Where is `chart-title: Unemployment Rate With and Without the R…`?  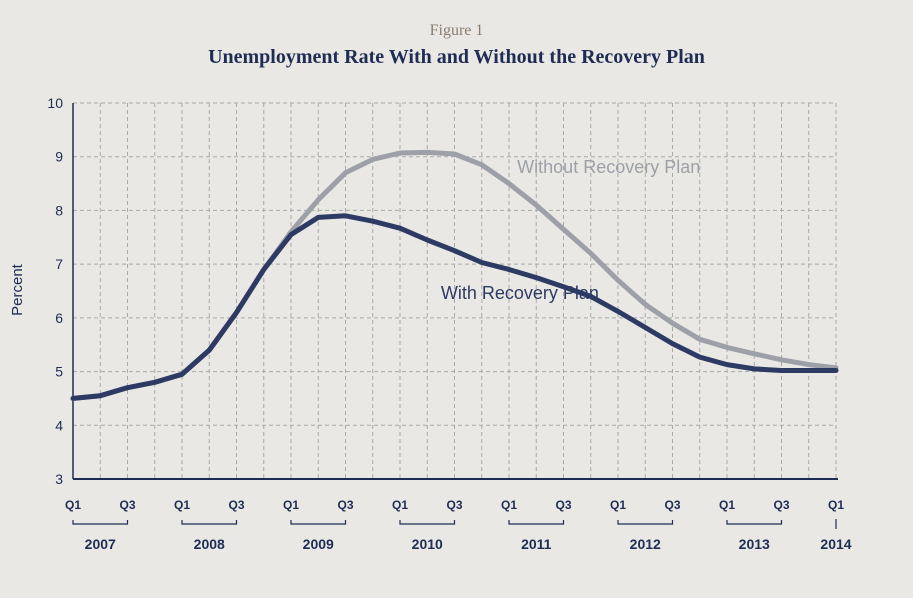 chart-title: Unemployment Rate With and Without the R… is located at coordinates (456, 57).